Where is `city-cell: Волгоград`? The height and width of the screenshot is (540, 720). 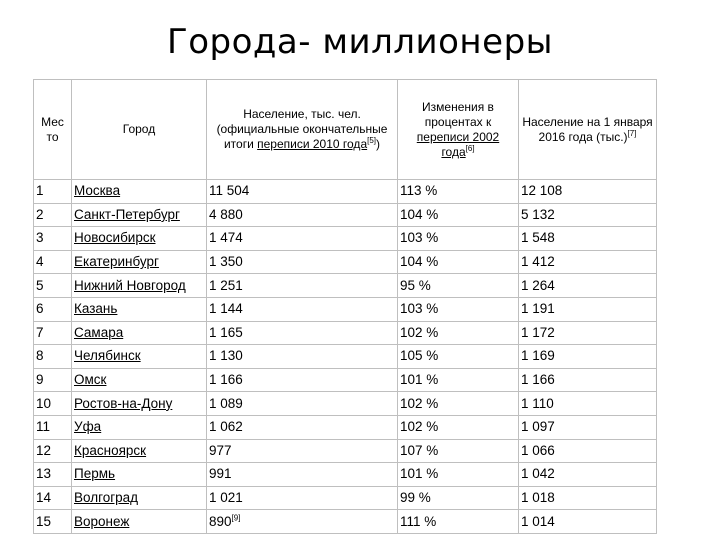 city-cell: Волгоград is located at coordinates (139, 498).